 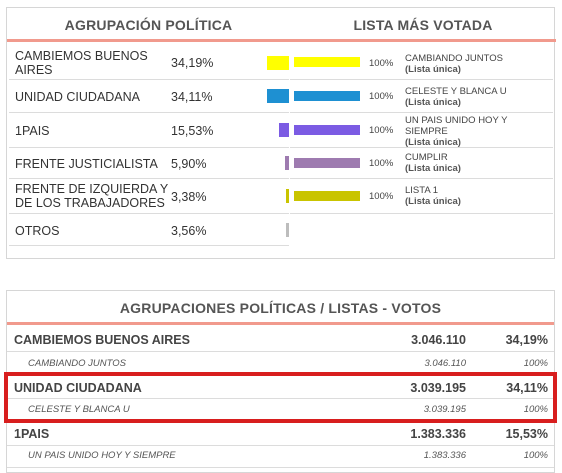 I want to click on party-votes: 3.039.195, so click(x=438, y=388).